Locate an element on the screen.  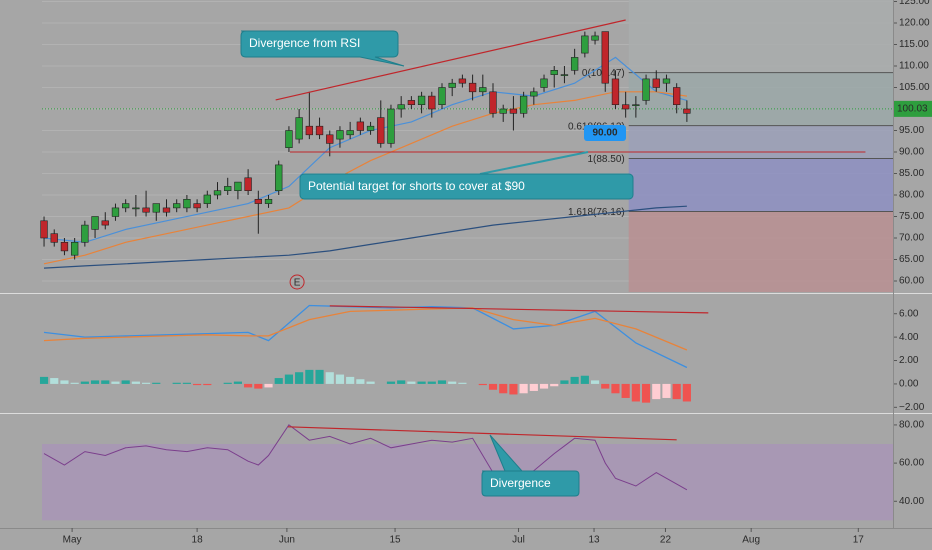
target-label: 90.00 is located at coordinates (604, 133).